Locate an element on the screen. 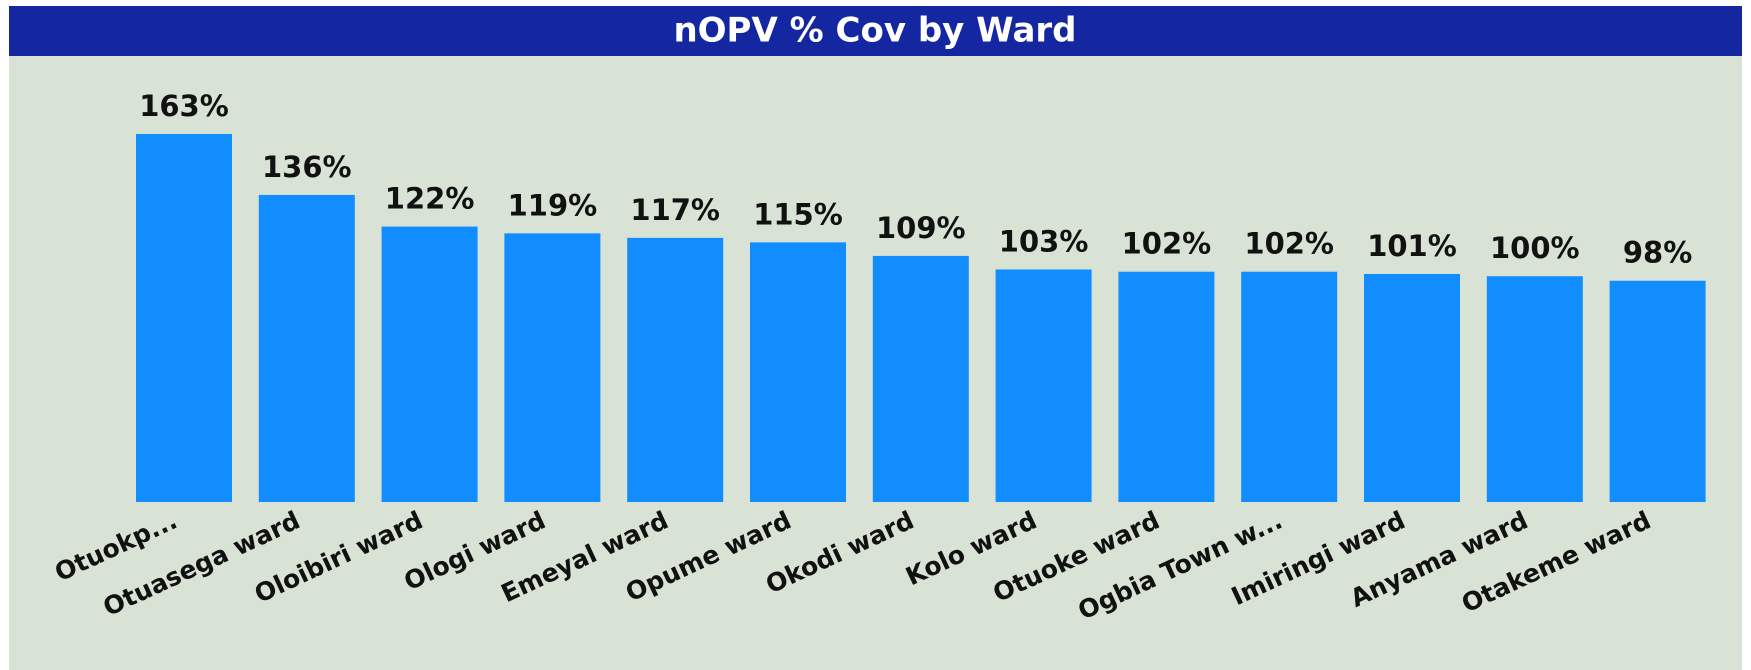  value-label: 163% is located at coordinates (184, 106).